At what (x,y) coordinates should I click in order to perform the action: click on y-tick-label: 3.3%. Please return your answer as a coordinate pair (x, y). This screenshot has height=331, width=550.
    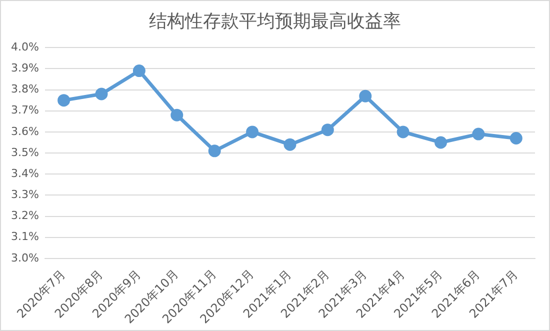
    Looking at the image, I should click on (24, 195).